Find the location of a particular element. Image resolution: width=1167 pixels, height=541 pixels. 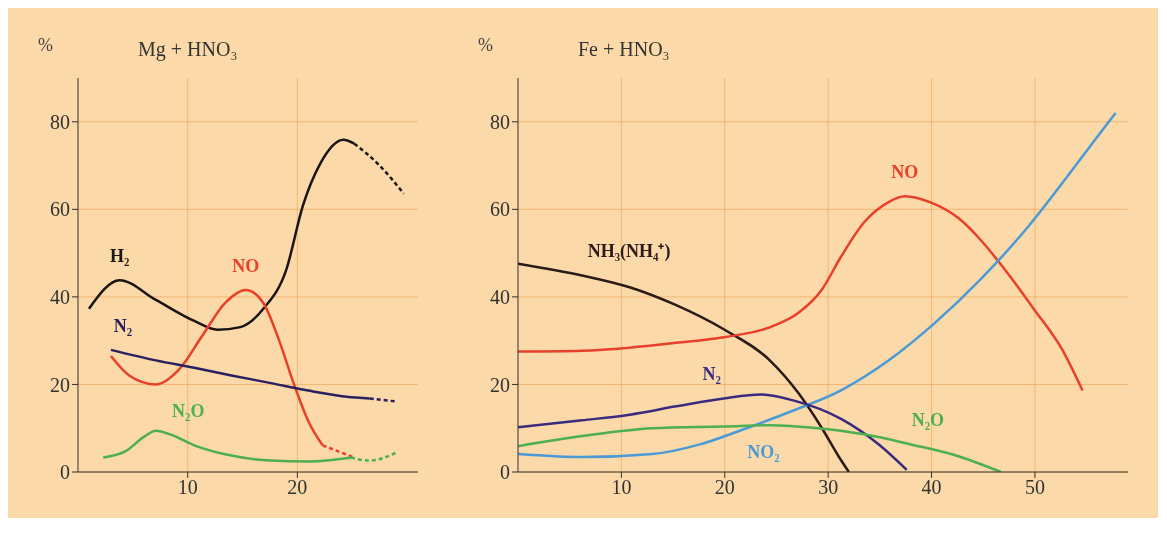

series-label: NH₃(NH₄⁺) is located at coordinates (629, 252).